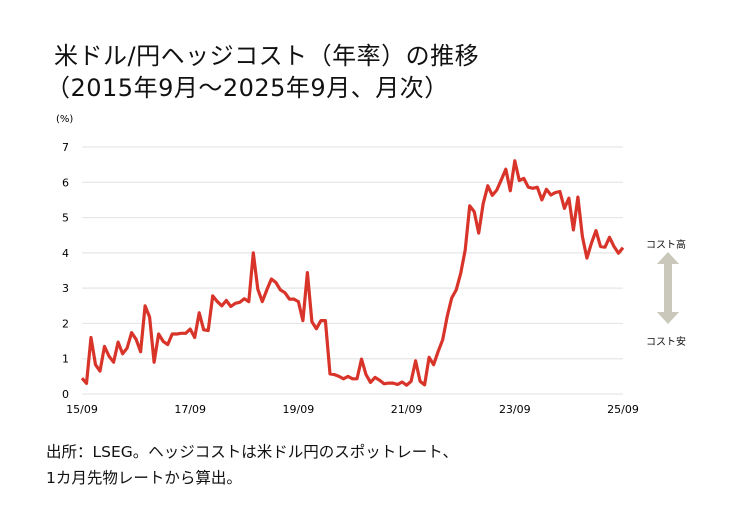  What do you see at coordinates (65, 182) in the screenshot?
I see `y-tick-label: 6` at bounding box center [65, 182].